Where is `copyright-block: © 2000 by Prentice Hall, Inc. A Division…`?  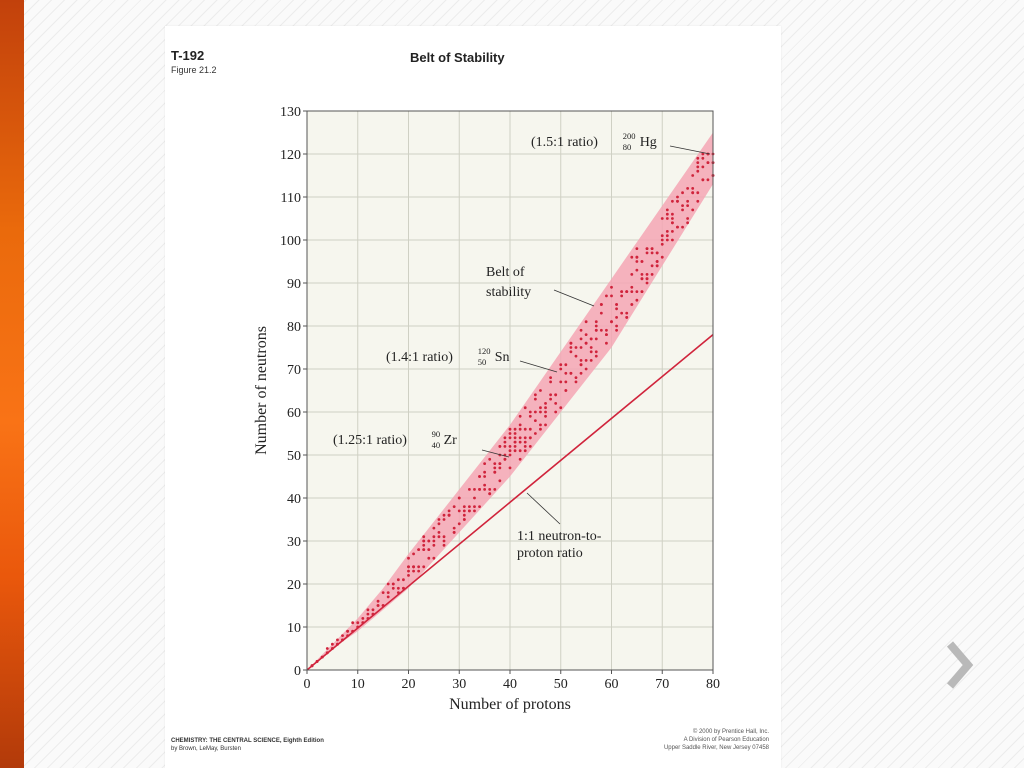 copyright-block: © 2000 by Prentice Hall, Inc. A Division… is located at coordinates (669, 740).